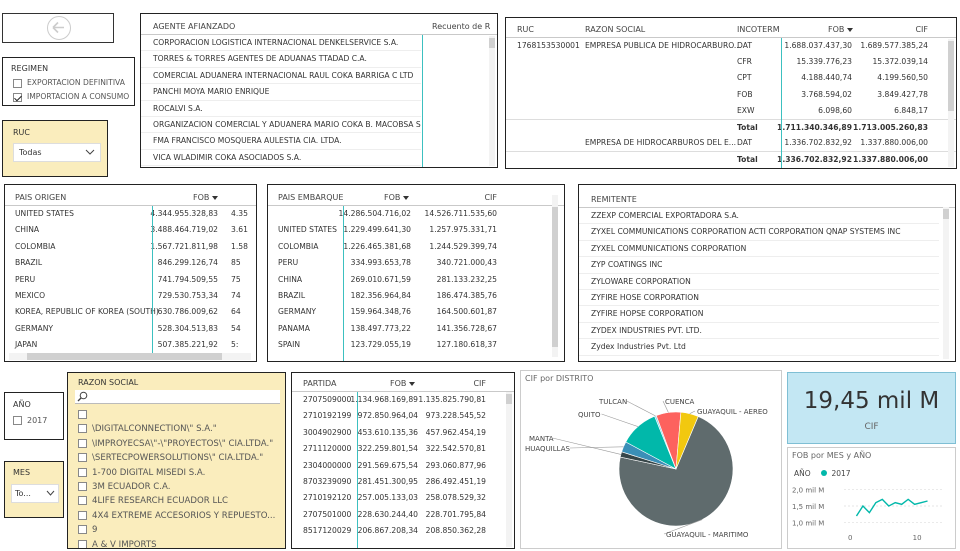  Describe the element at coordinates (130, 345) in the screenshot. I see `table-row: JAPAN 507.385.221,92 5:` at that location.